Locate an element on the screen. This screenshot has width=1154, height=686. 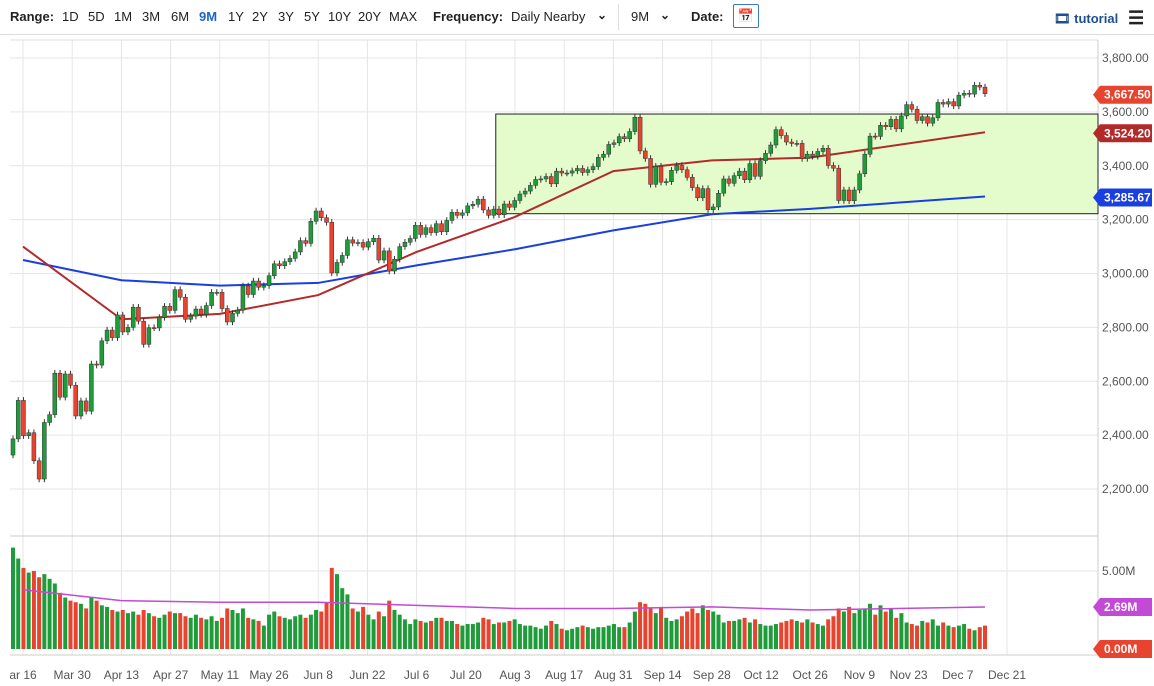
range-5d: 5D is located at coordinates (96, 16).